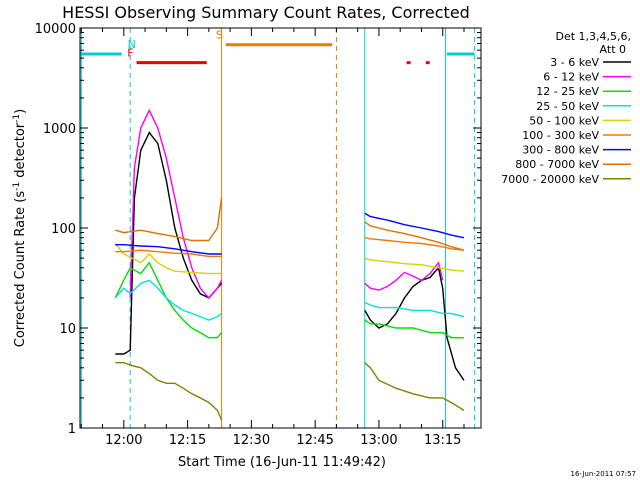 Image resolution: width=640 pixels, height=480 pixels. Describe the element at coordinates (63, 229) in the screenshot. I see `y-tick-label: 100` at that location.